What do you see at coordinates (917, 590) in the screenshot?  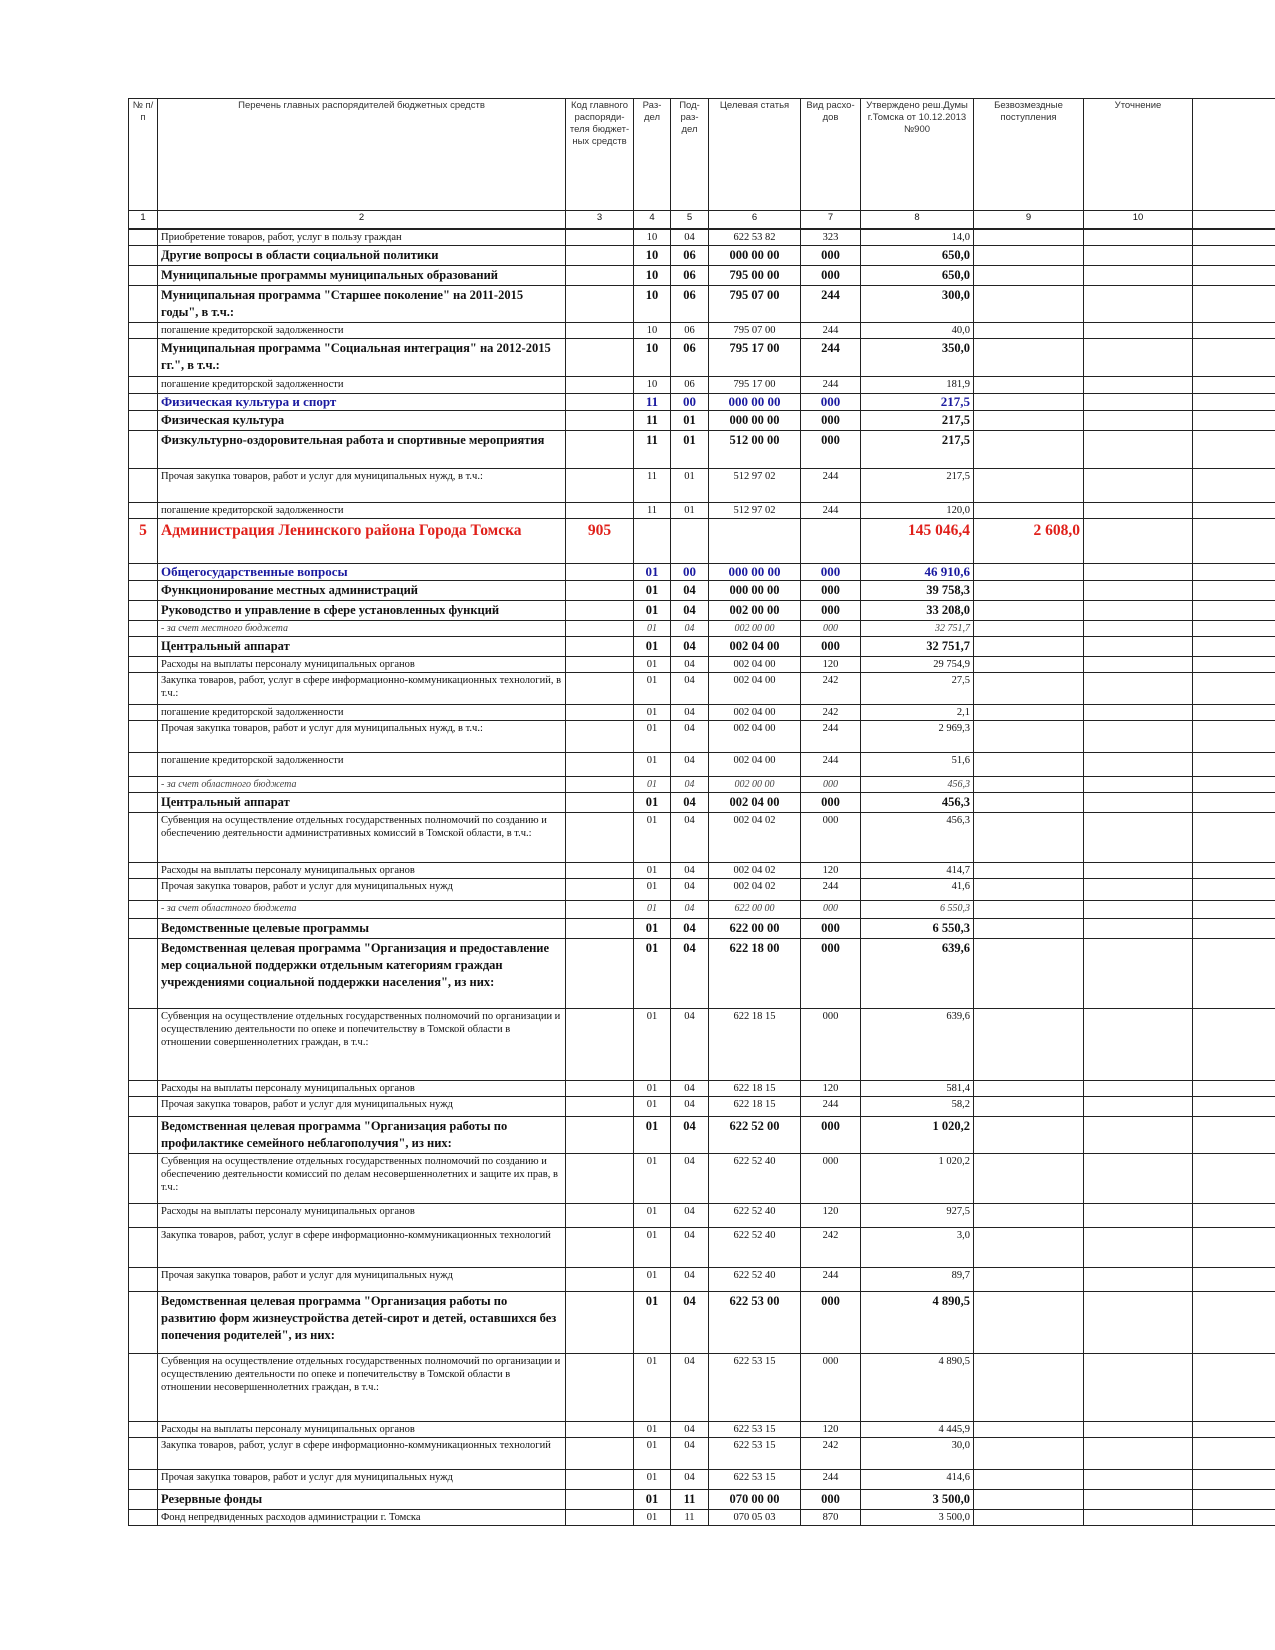 I see `cell: 39 758,3` at bounding box center [917, 590].